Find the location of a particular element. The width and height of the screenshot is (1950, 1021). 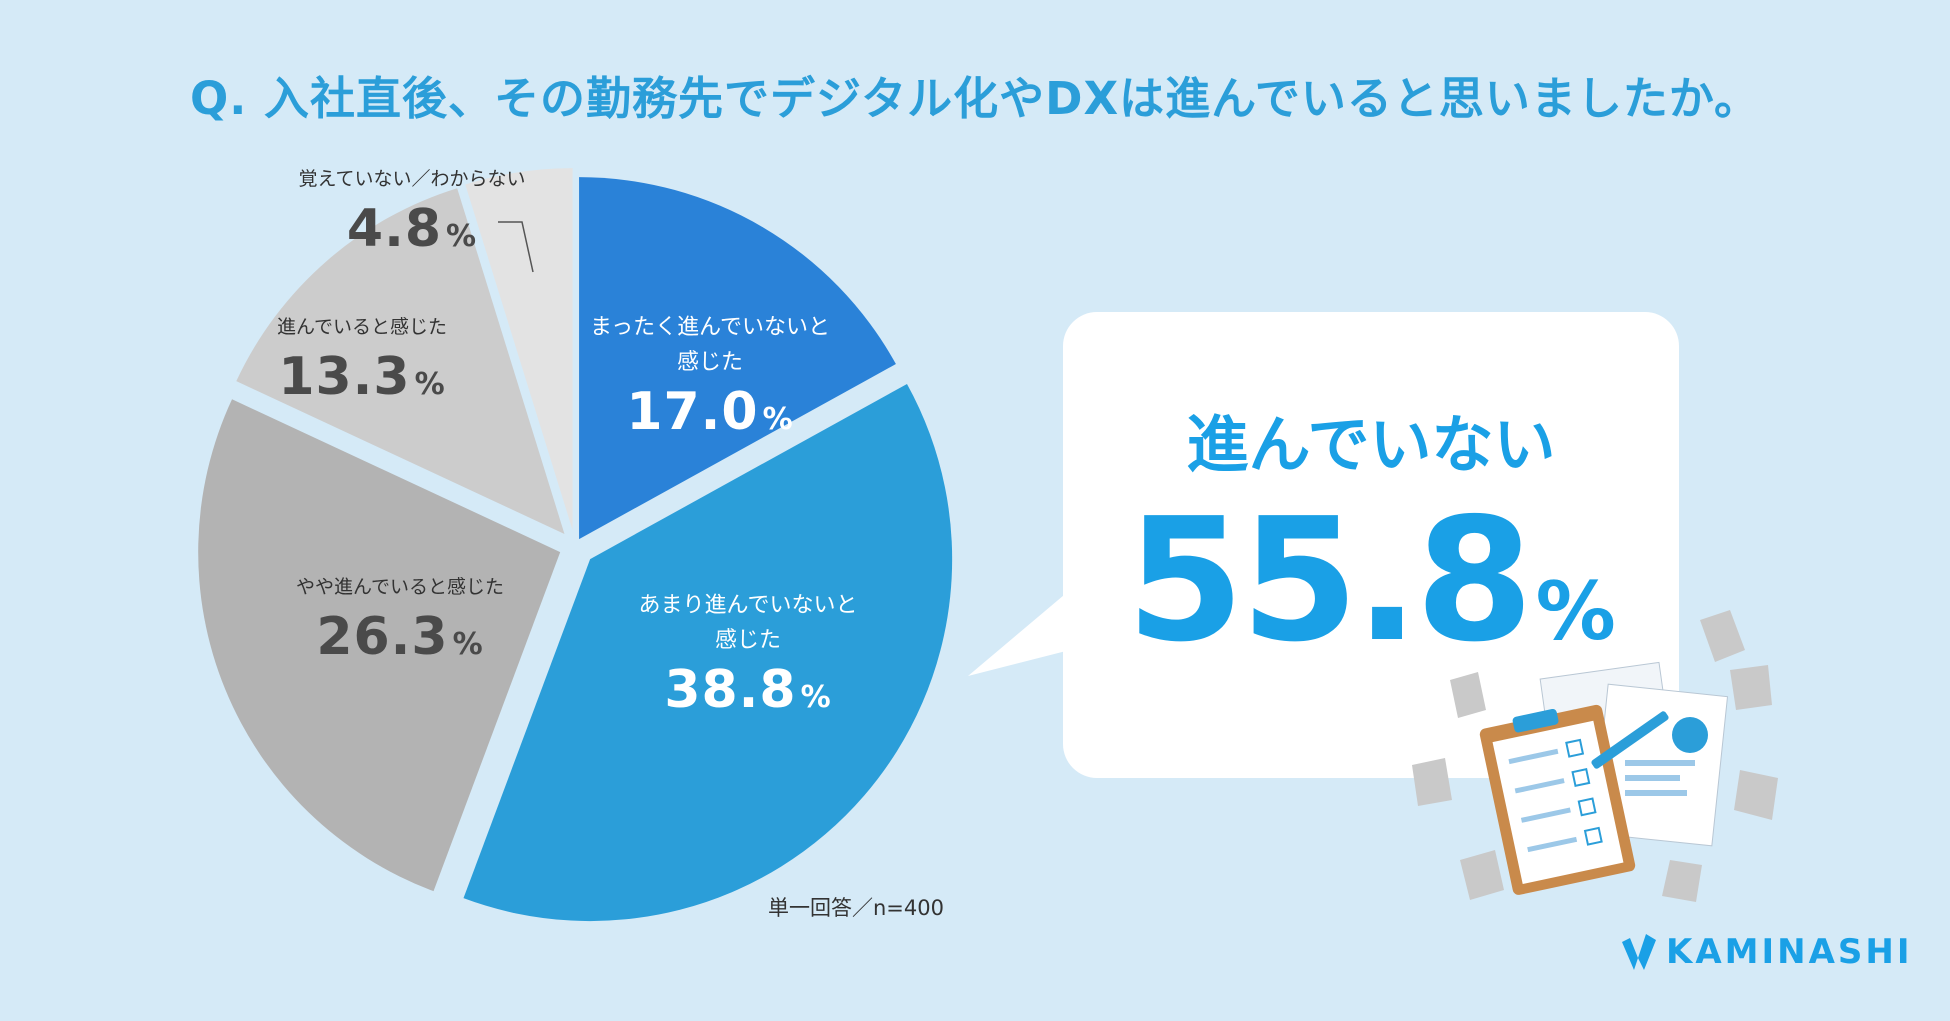

sample-note: 単一回答／n=400 is located at coordinates (856, 908).